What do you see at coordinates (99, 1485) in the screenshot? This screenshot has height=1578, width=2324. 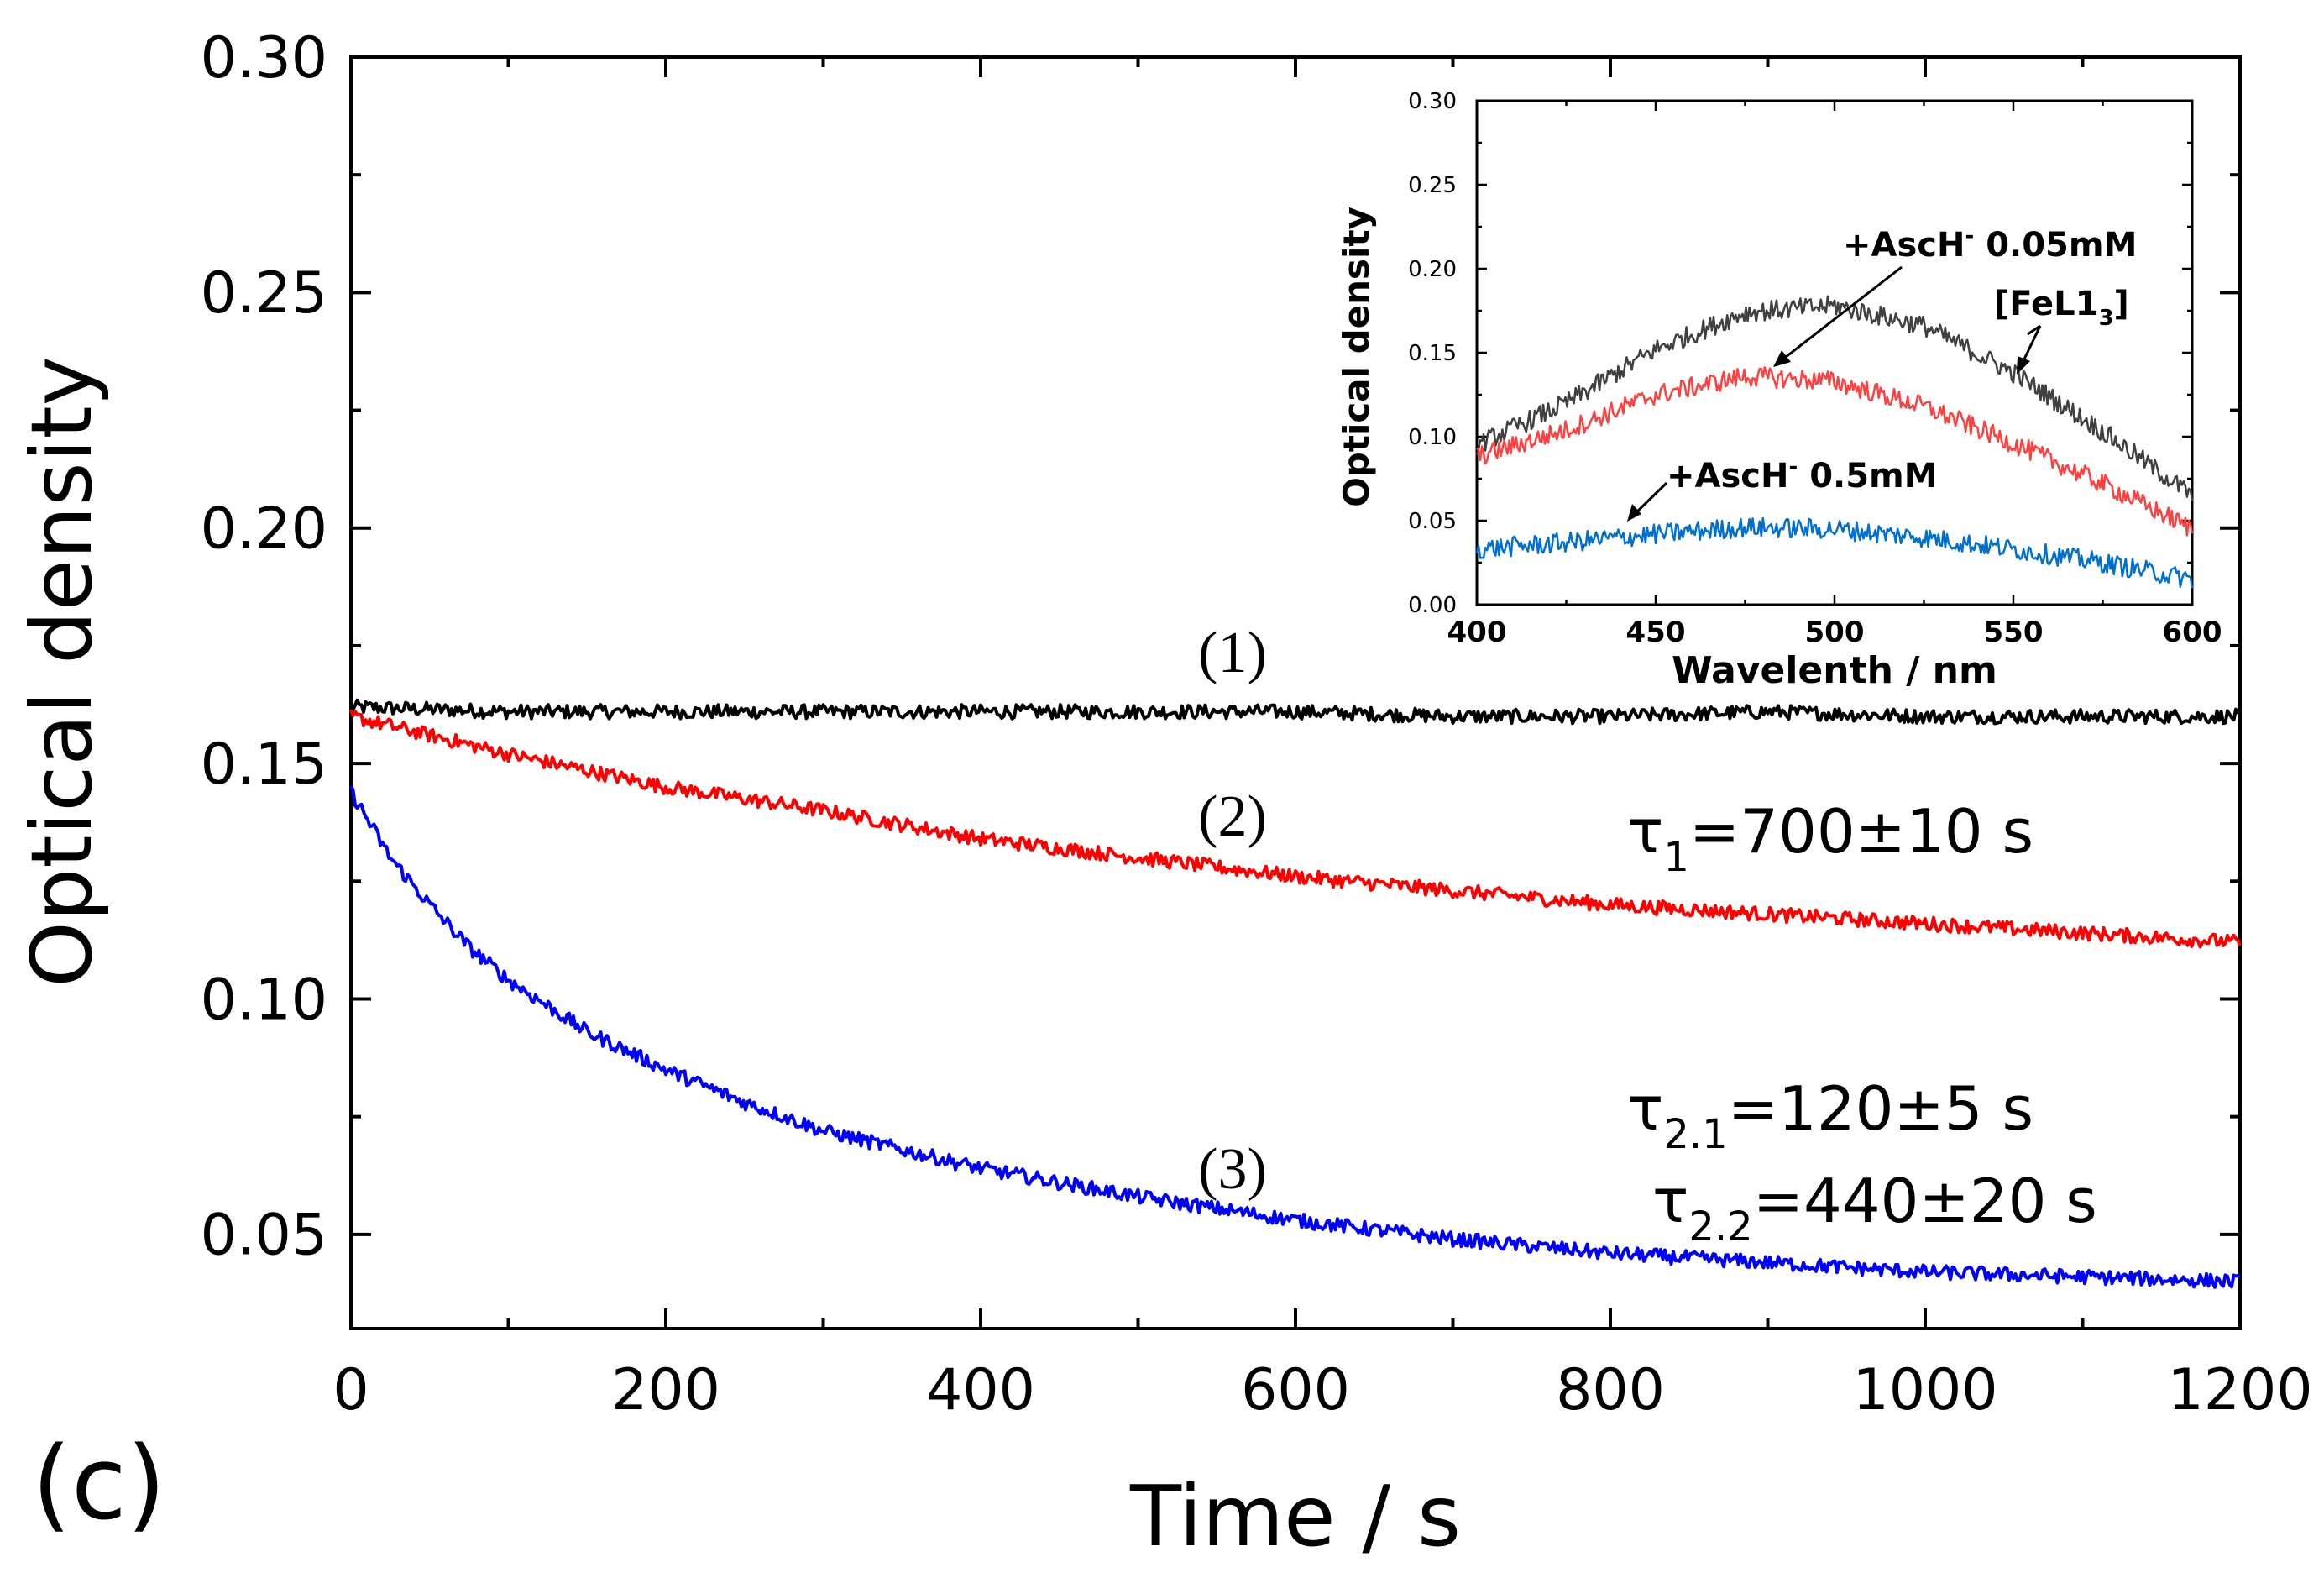 I see `panel-label: (c)` at bounding box center [99, 1485].